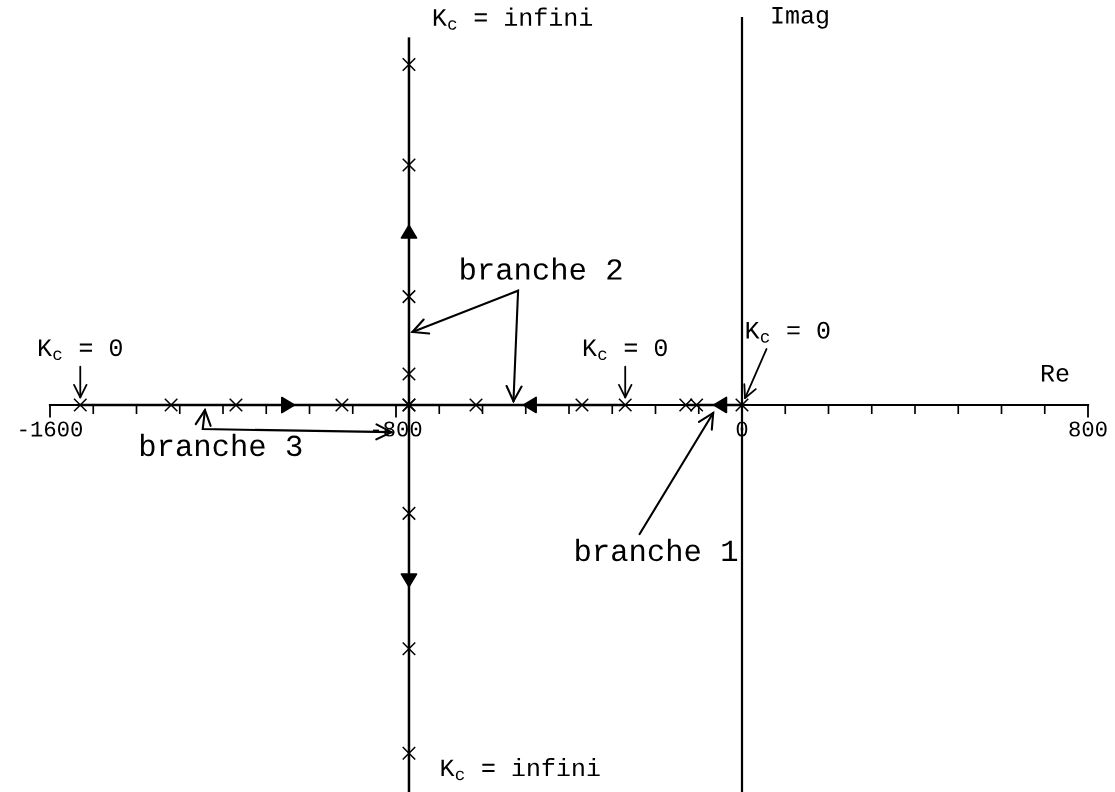 The width and height of the screenshot is (1115, 792). What do you see at coordinates (221, 445) in the screenshot?
I see `legend-label: branche 3` at bounding box center [221, 445].